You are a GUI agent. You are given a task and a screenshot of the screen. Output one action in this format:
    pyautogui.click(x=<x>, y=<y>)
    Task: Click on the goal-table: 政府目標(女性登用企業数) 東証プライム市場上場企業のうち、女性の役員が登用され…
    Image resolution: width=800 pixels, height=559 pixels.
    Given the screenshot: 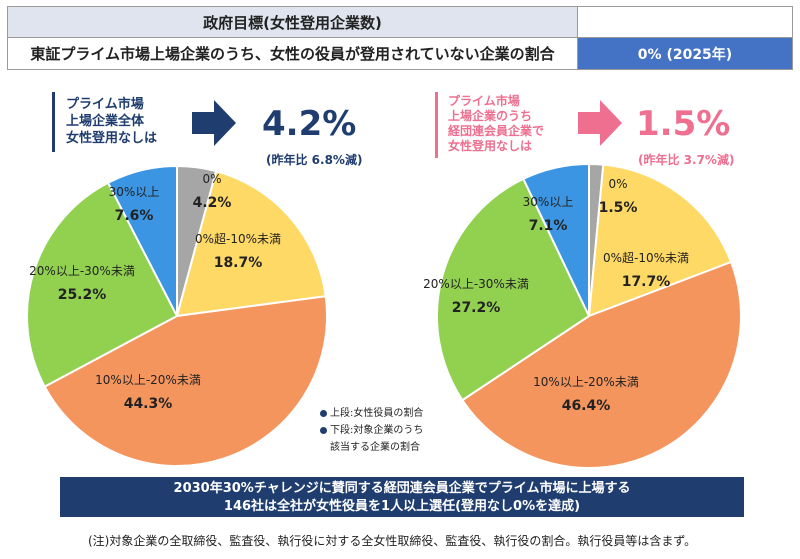 What is the action you would take?
    pyautogui.click(x=400, y=38)
    